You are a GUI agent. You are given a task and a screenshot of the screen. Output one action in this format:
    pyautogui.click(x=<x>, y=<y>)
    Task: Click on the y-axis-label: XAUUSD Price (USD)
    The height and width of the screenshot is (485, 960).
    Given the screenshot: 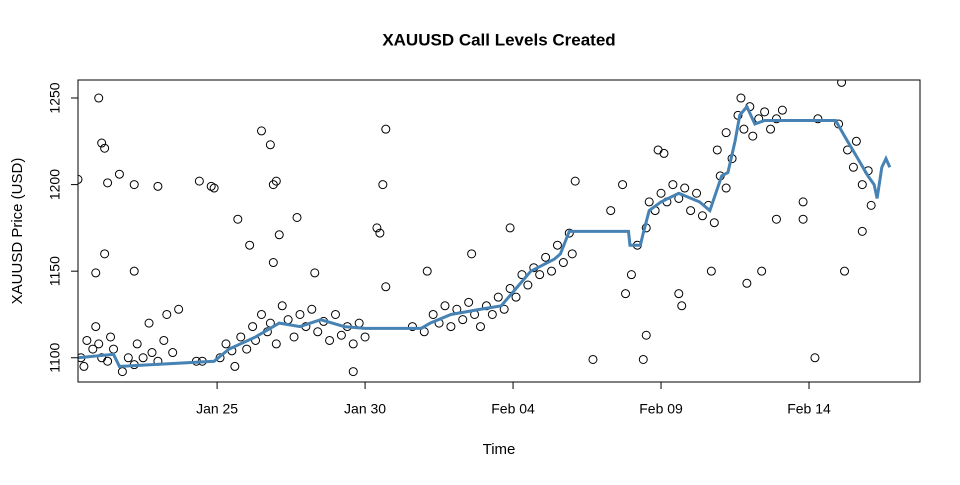 What is the action you would take?
    pyautogui.click(x=17, y=231)
    